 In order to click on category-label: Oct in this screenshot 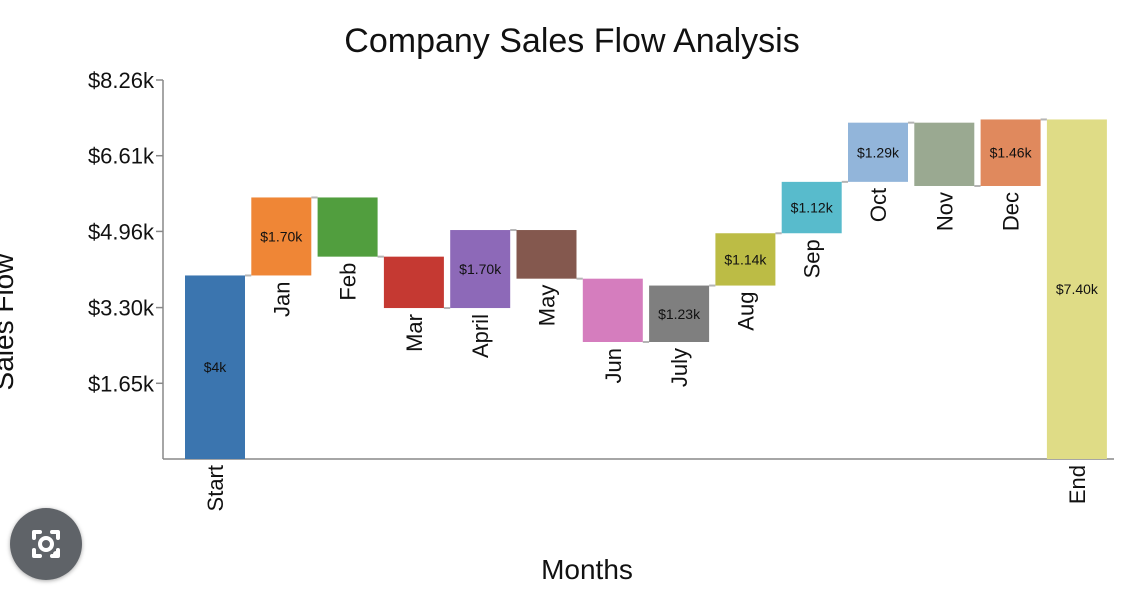, I will do `click(878, 205)`.